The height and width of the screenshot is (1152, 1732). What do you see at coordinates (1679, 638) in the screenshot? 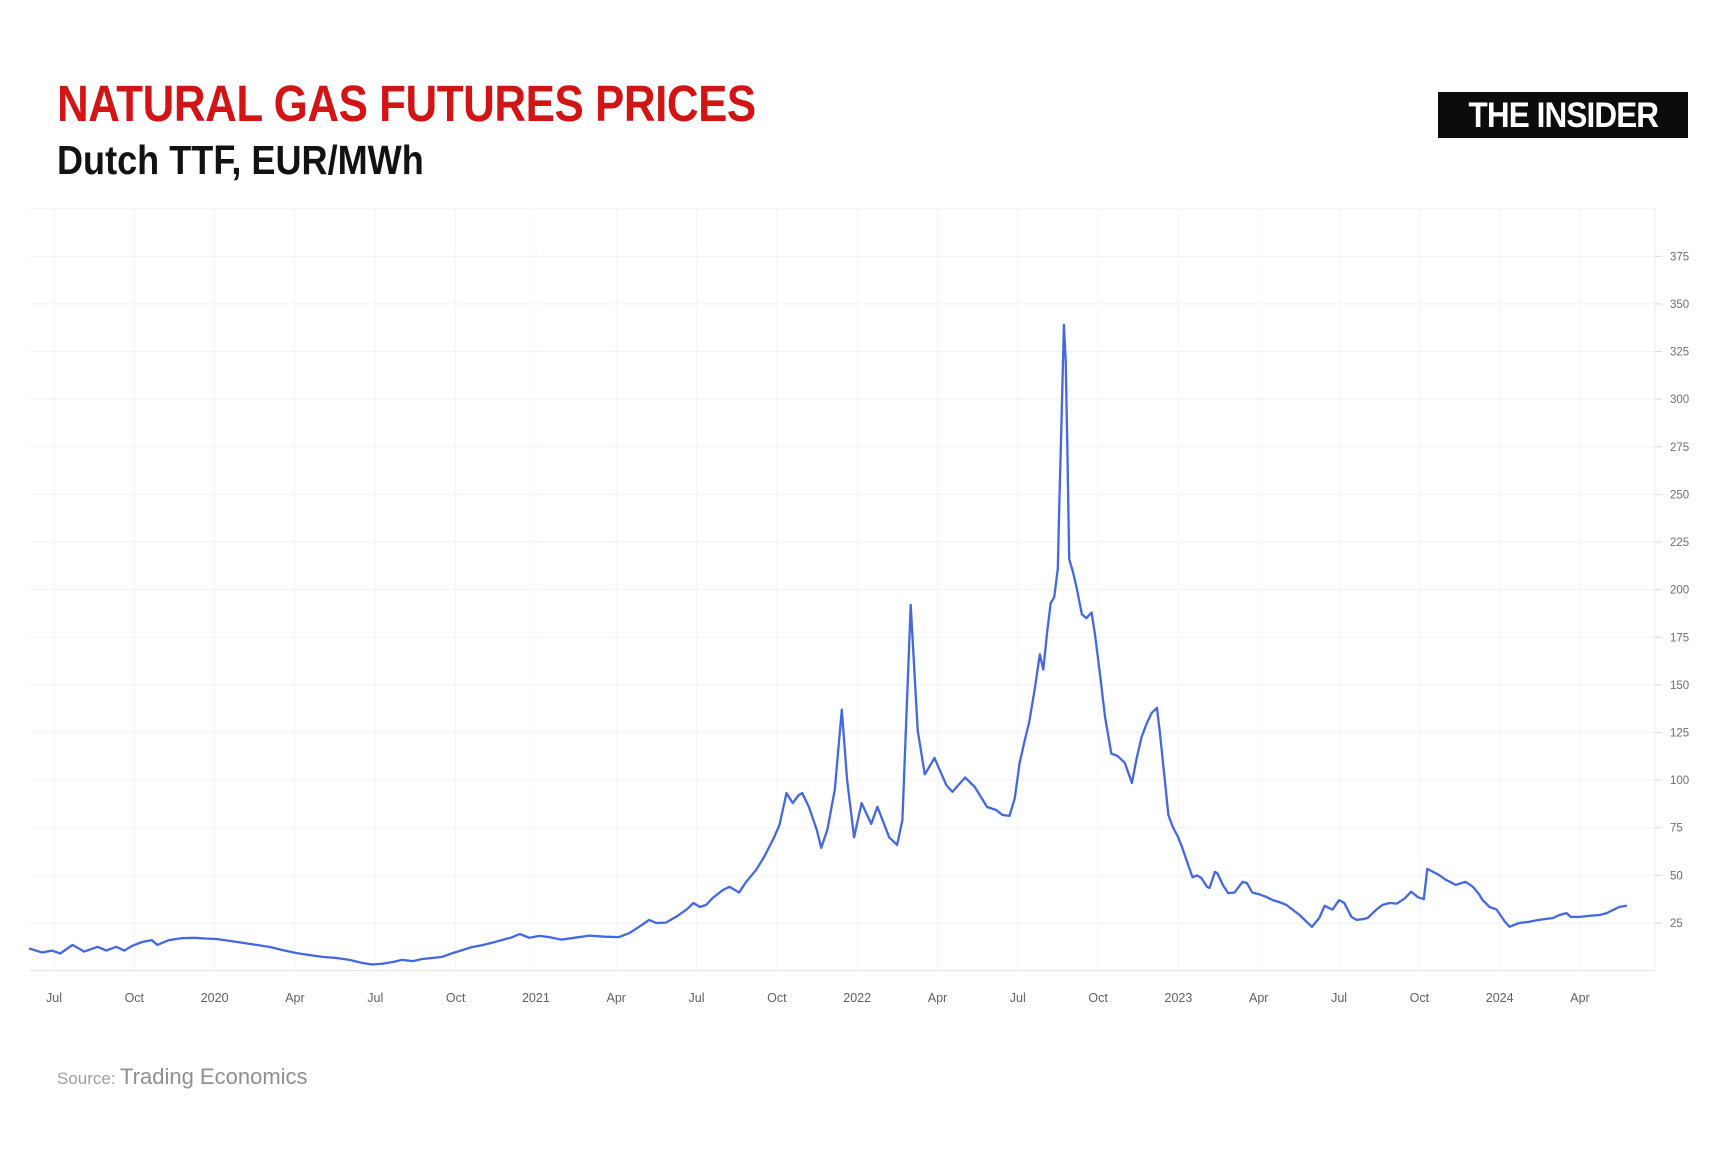
I see `y-tick-label: 175` at bounding box center [1679, 638].